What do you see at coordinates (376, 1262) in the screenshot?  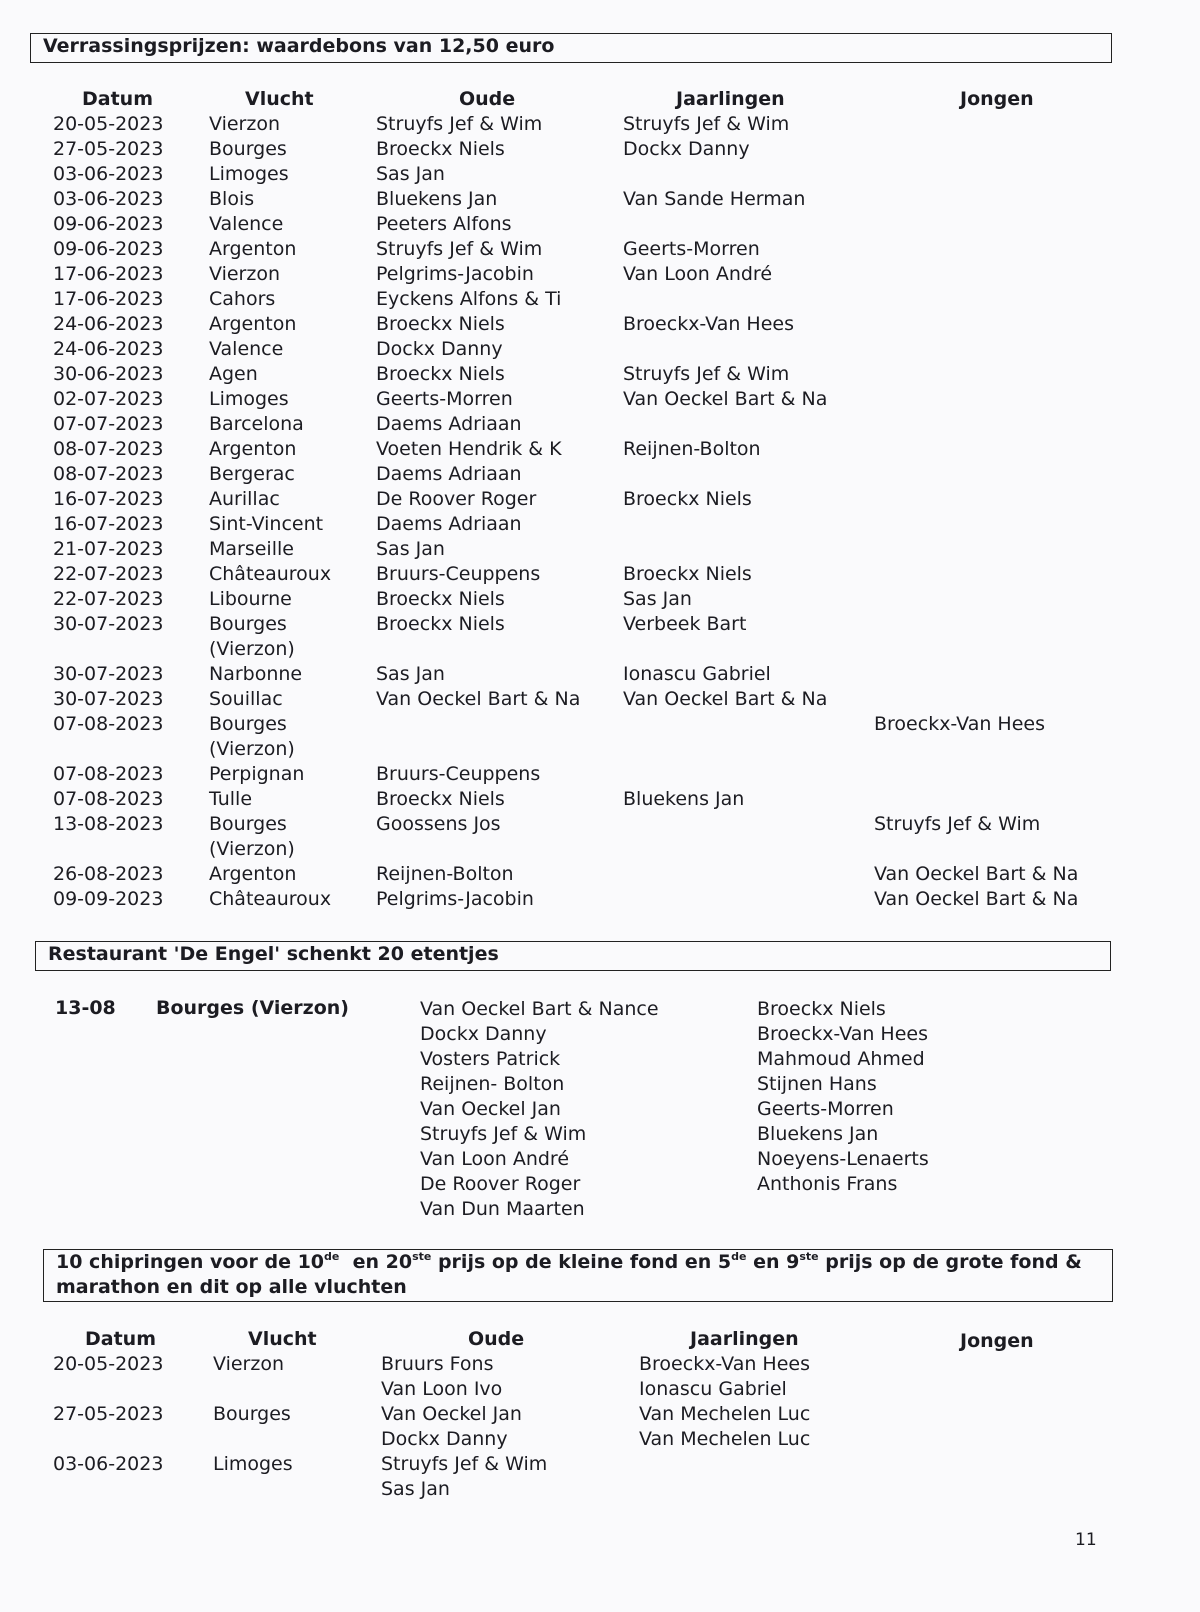 I see `title-part: en 20` at bounding box center [376, 1262].